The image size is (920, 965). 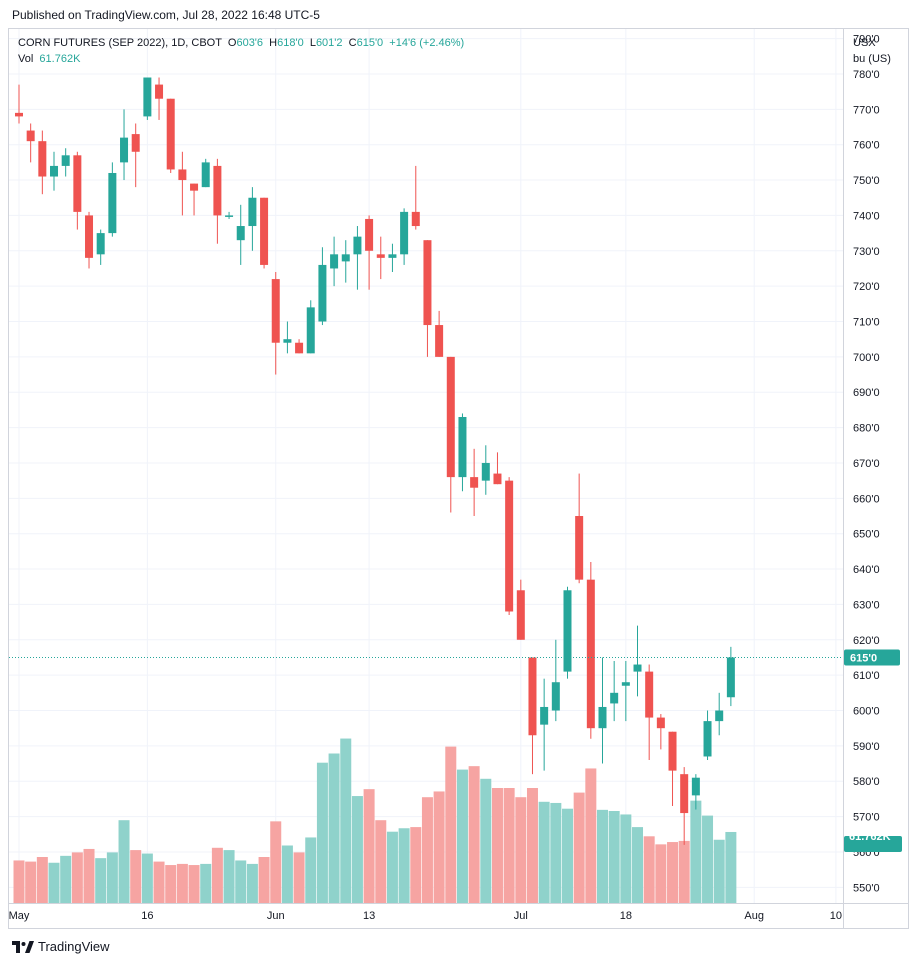 What do you see at coordinates (863, 658) in the screenshot?
I see `last-price-label: 615'0` at bounding box center [863, 658].